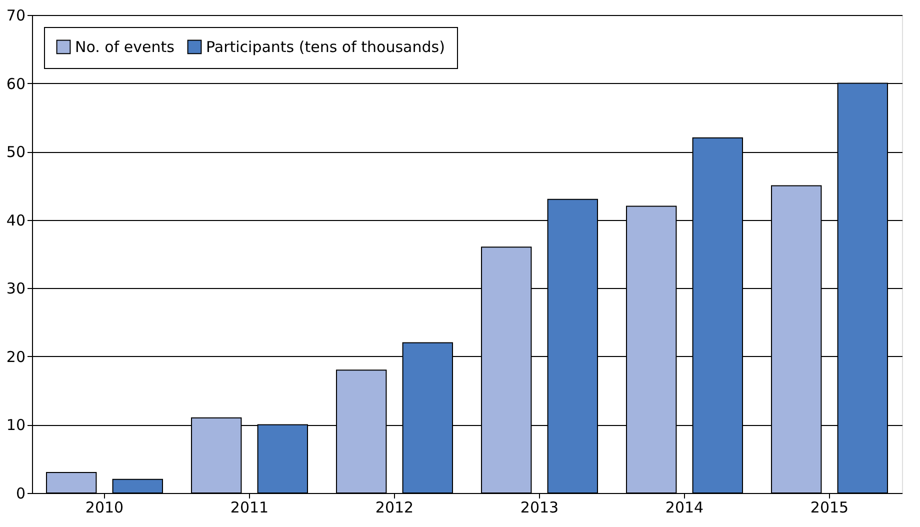  Describe the element at coordinates (325, 47) in the screenshot. I see `legend-label: Participants (tens of thousands)` at that location.